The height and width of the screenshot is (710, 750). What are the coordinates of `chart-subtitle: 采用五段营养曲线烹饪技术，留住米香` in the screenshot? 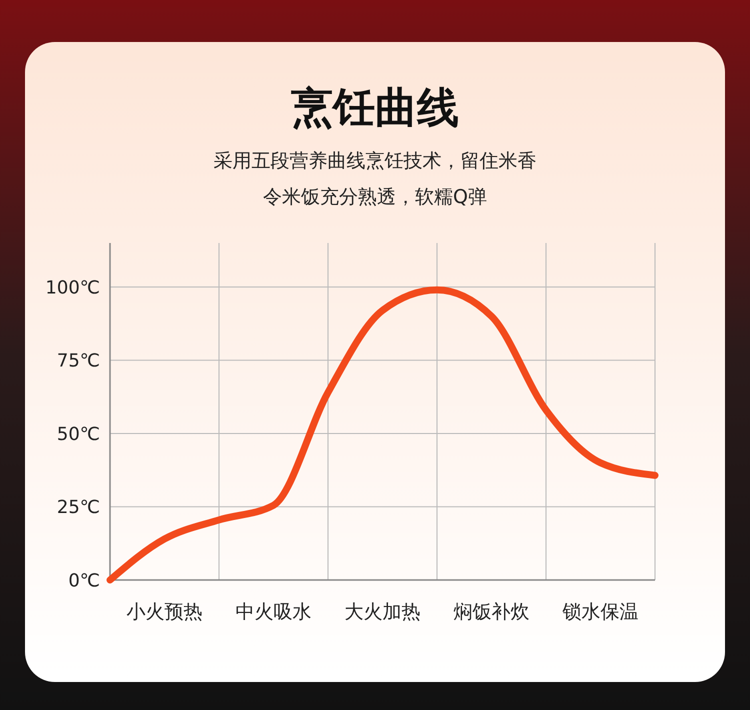 It's located at (375, 161).